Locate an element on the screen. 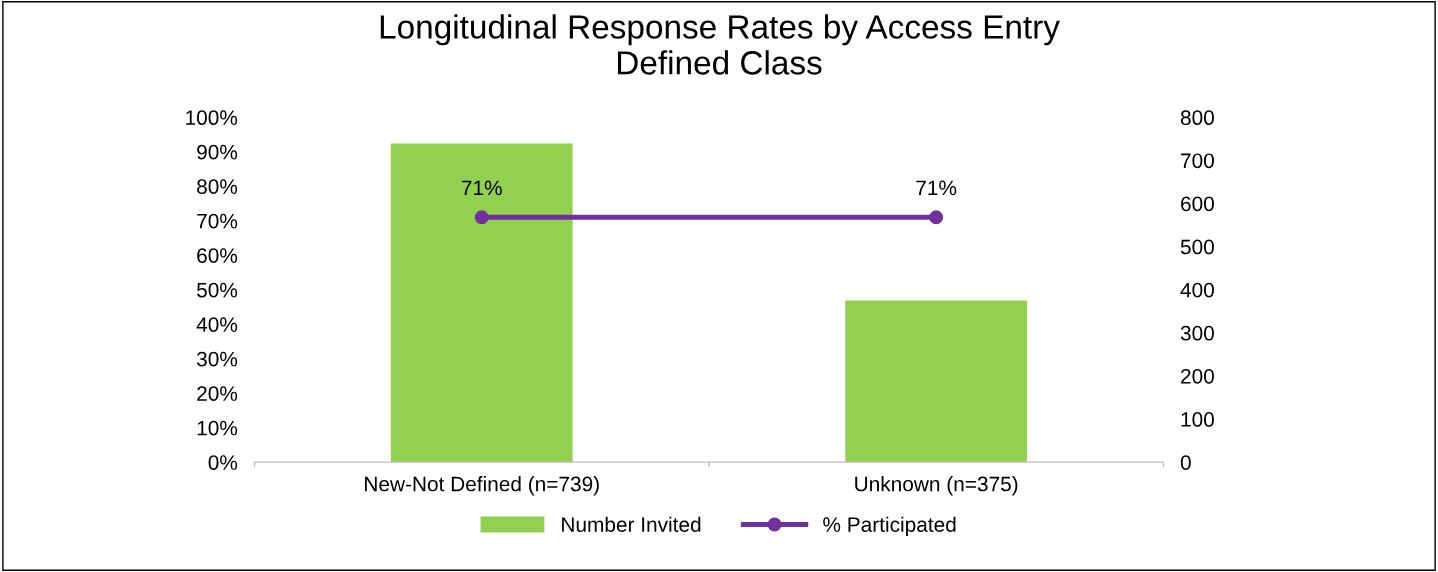 This screenshot has height=572, width=1438. y2-tick-label: 200 is located at coordinates (1197, 376).